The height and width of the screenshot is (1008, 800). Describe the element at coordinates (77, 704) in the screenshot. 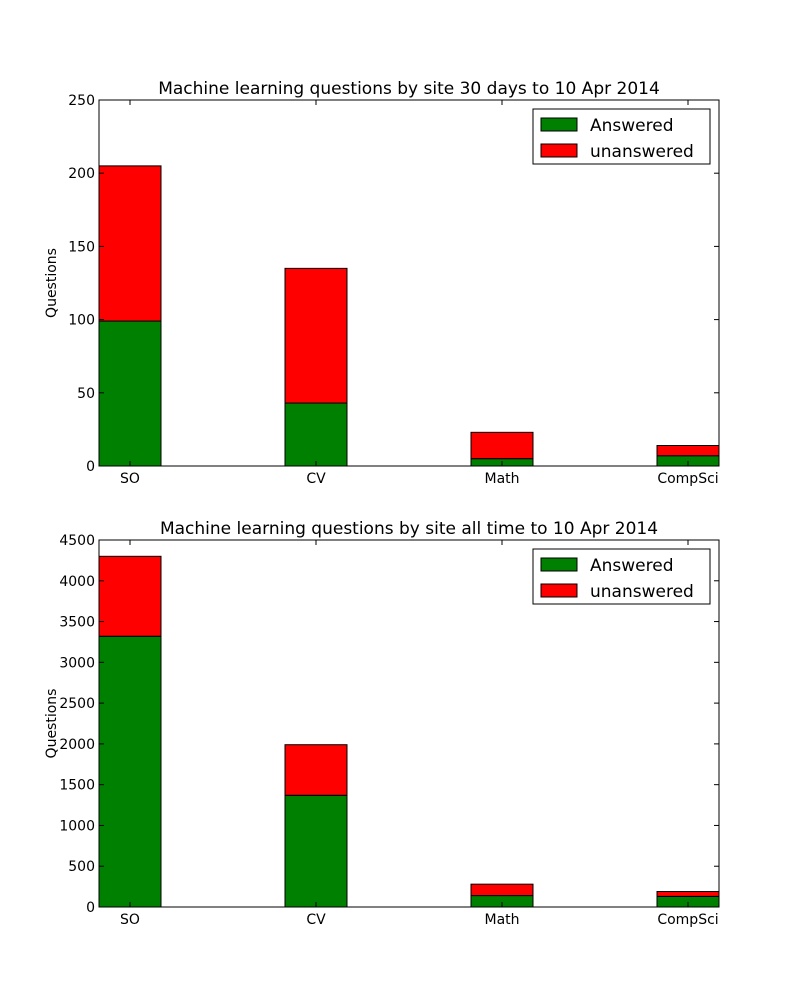

I see `y-tick-label: 2500` at that location.